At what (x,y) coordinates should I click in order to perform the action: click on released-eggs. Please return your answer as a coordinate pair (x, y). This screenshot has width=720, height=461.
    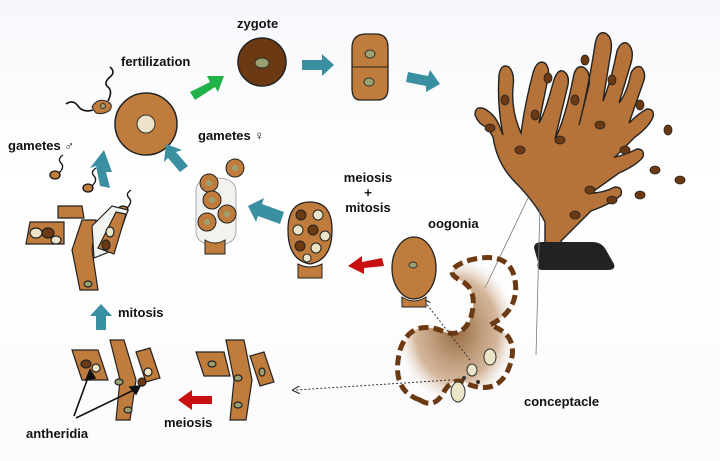
    Looking at the image, I should click on (220, 206).